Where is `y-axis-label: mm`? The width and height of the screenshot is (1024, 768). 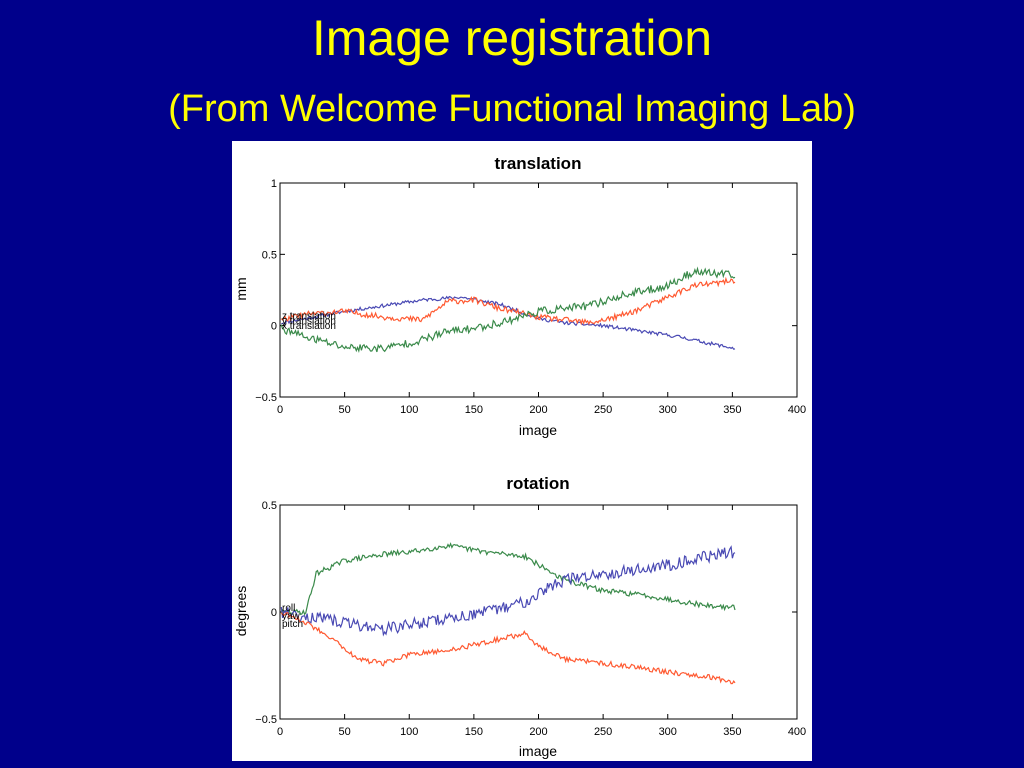 y-axis-label: mm is located at coordinates (241, 288).